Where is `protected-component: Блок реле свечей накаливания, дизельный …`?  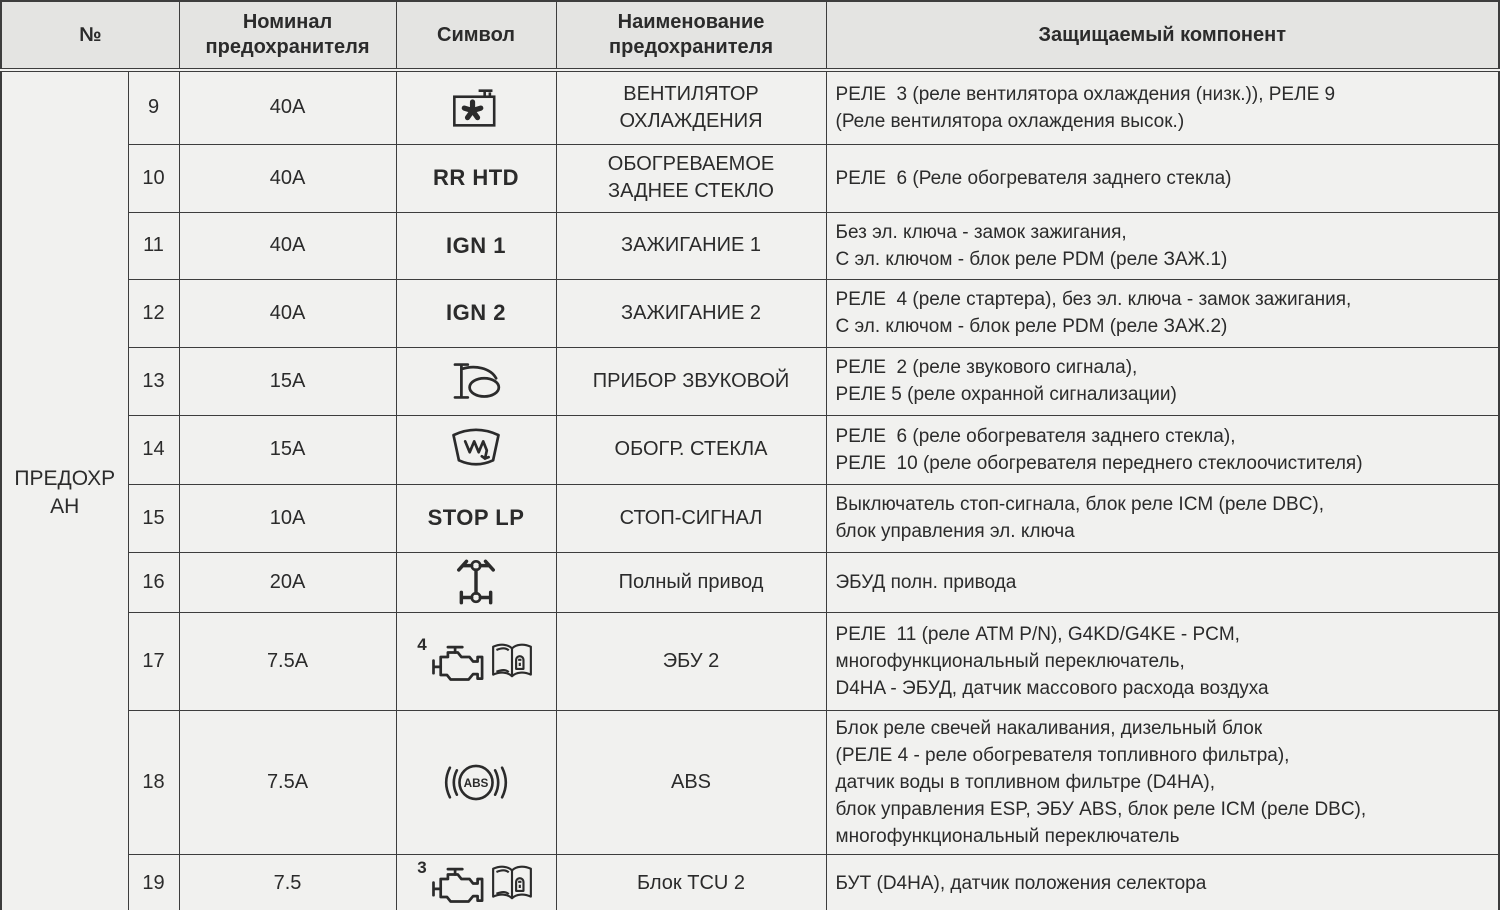
protected-component: Блок реле свечей накаливания, дизельный … is located at coordinates (1162, 782).